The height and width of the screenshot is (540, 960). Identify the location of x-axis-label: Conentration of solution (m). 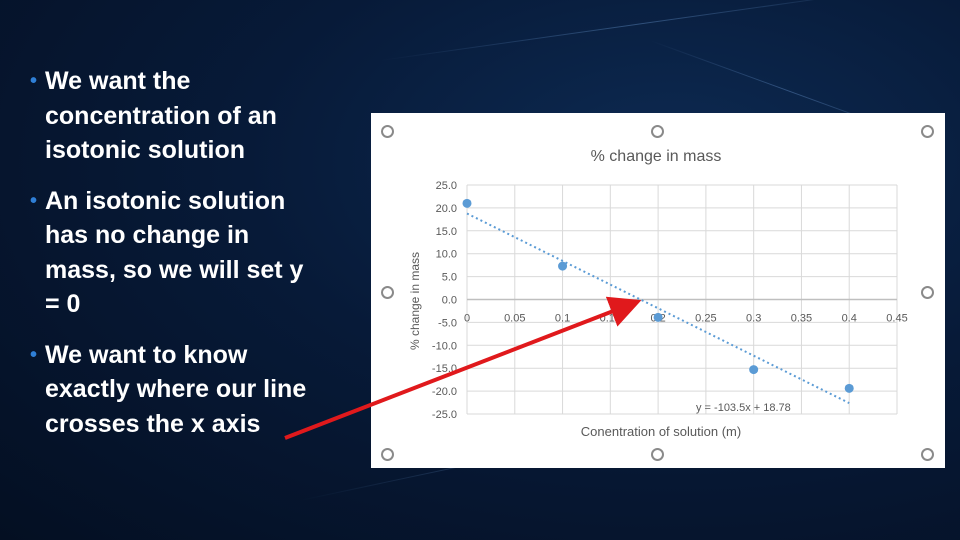
(661, 431).